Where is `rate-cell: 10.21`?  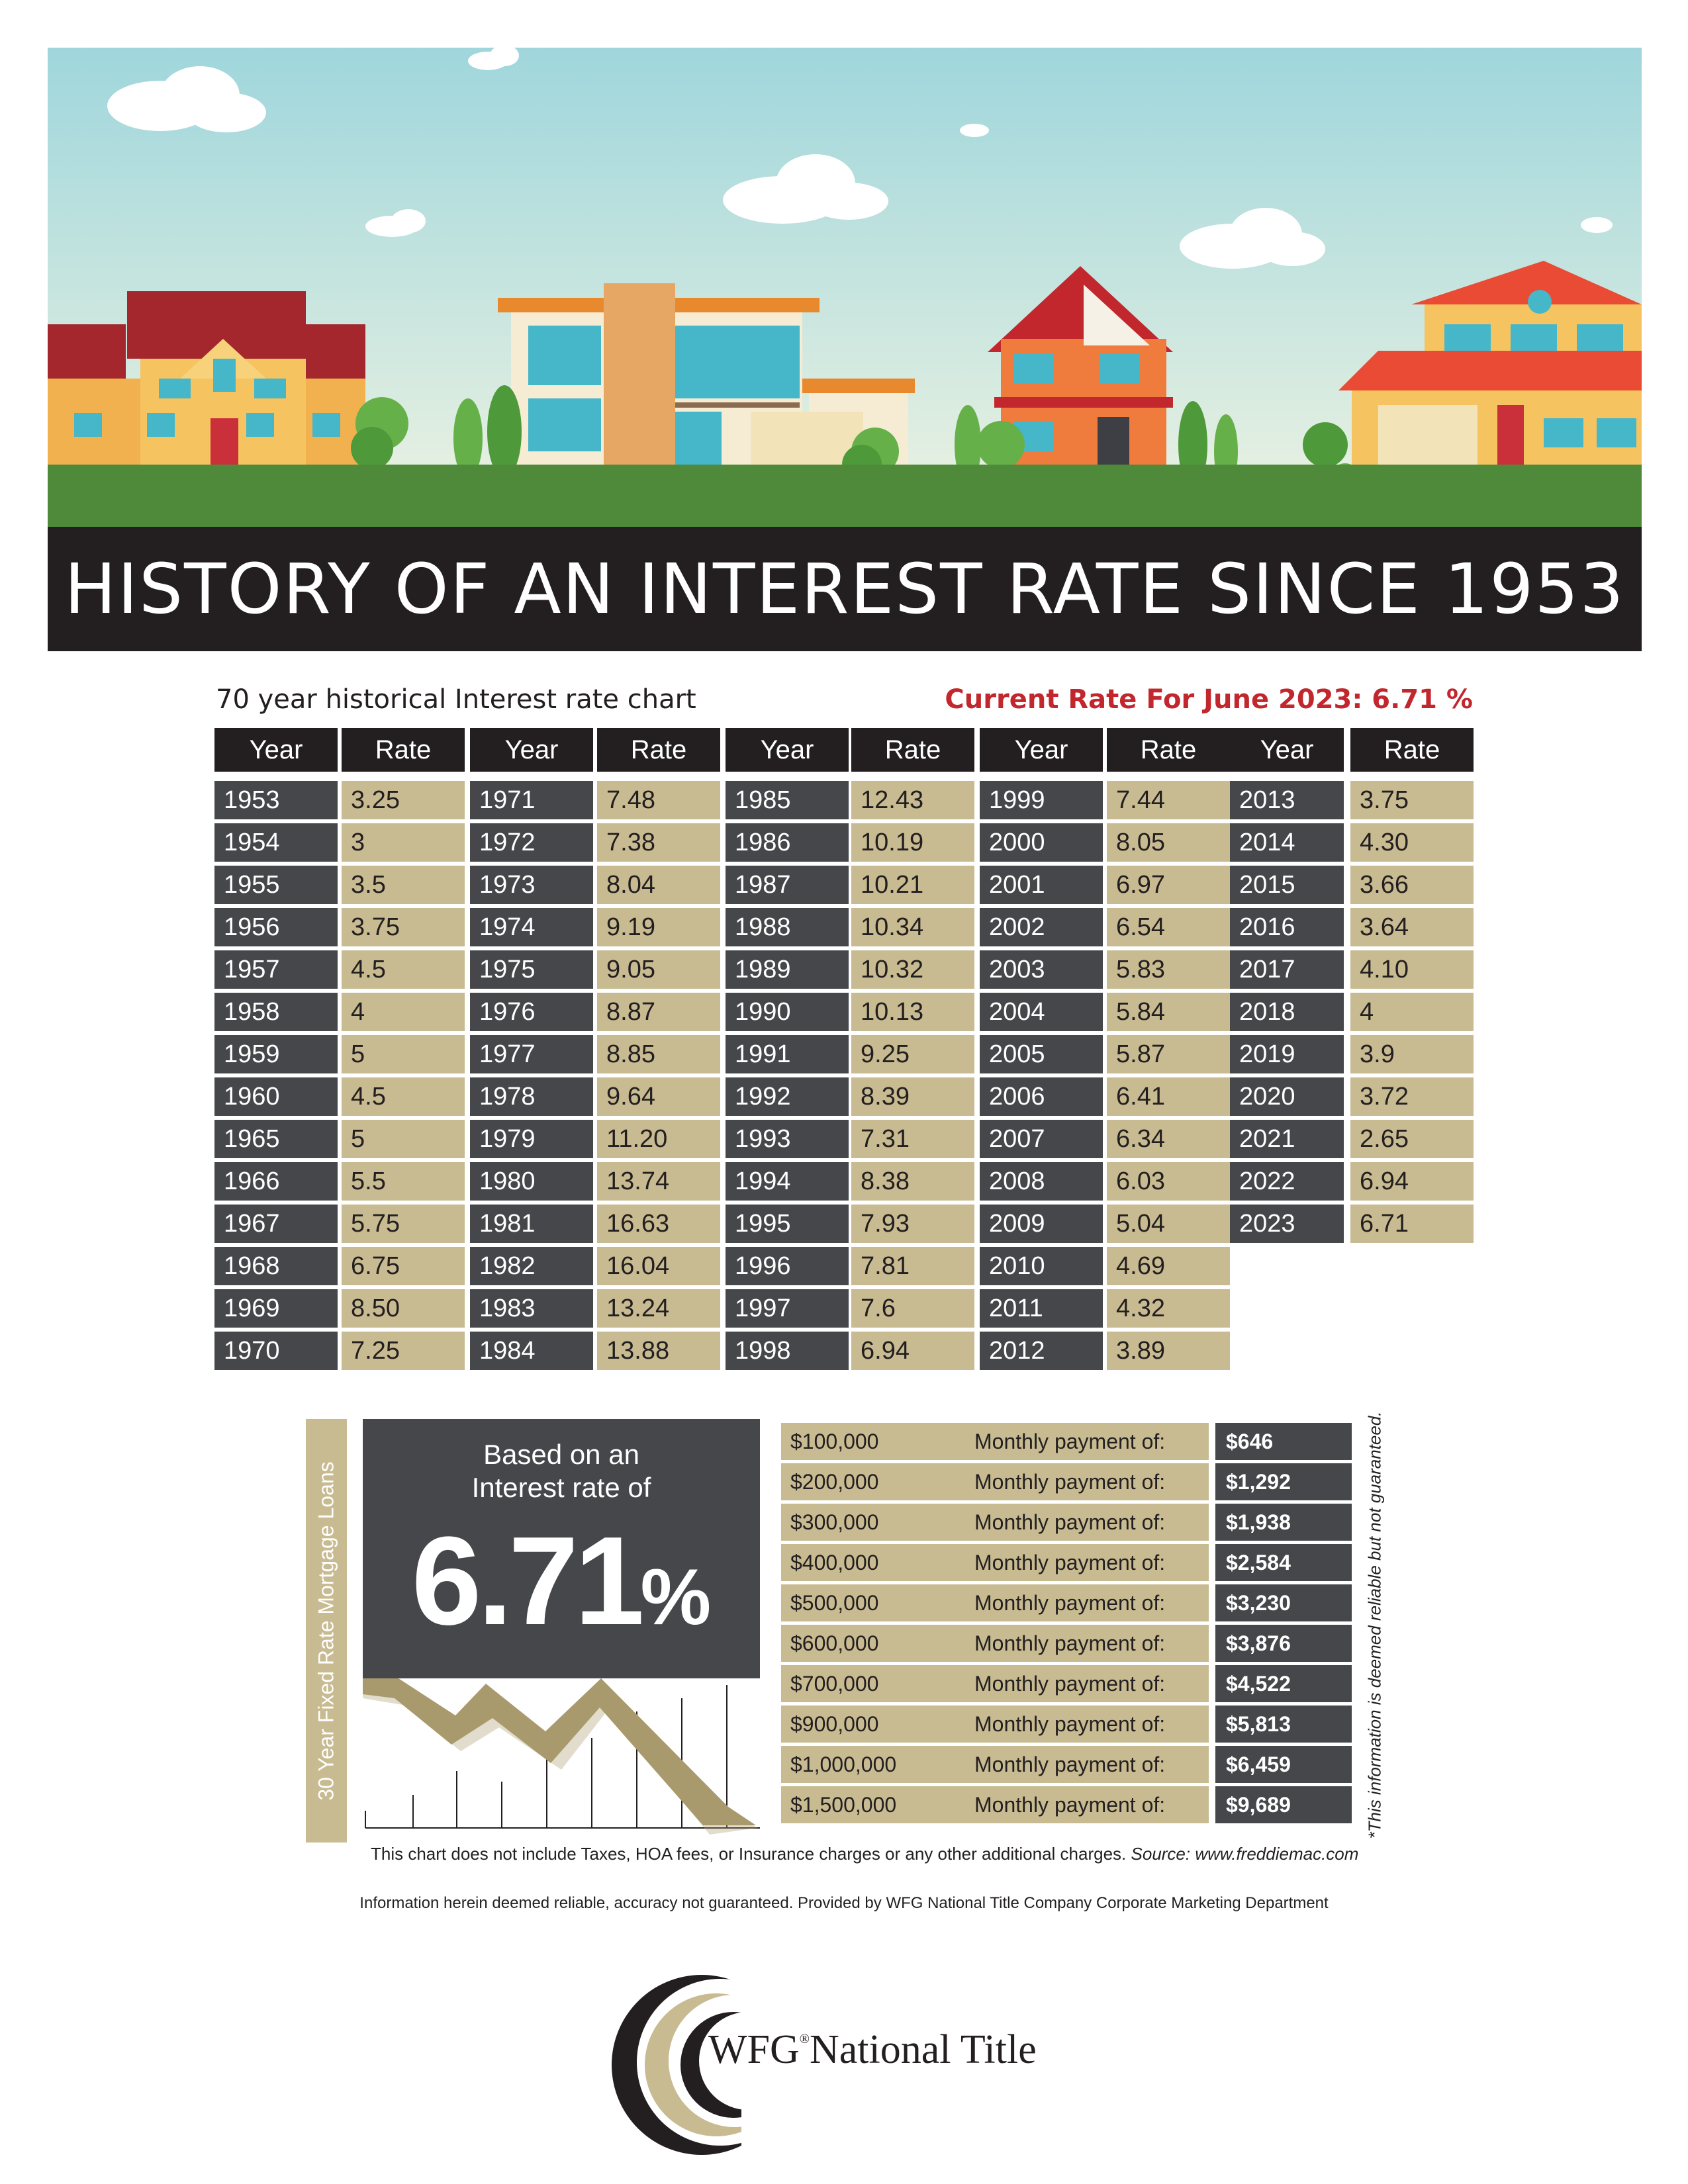 rate-cell: 10.21 is located at coordinates (912, 885).